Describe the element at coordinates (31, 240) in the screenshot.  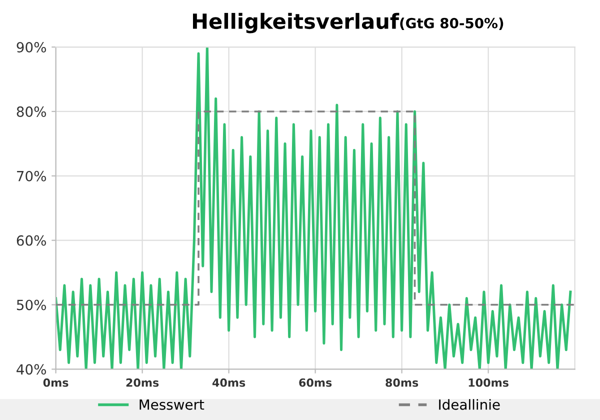
I see `y-tick-label: 60%` at that location.